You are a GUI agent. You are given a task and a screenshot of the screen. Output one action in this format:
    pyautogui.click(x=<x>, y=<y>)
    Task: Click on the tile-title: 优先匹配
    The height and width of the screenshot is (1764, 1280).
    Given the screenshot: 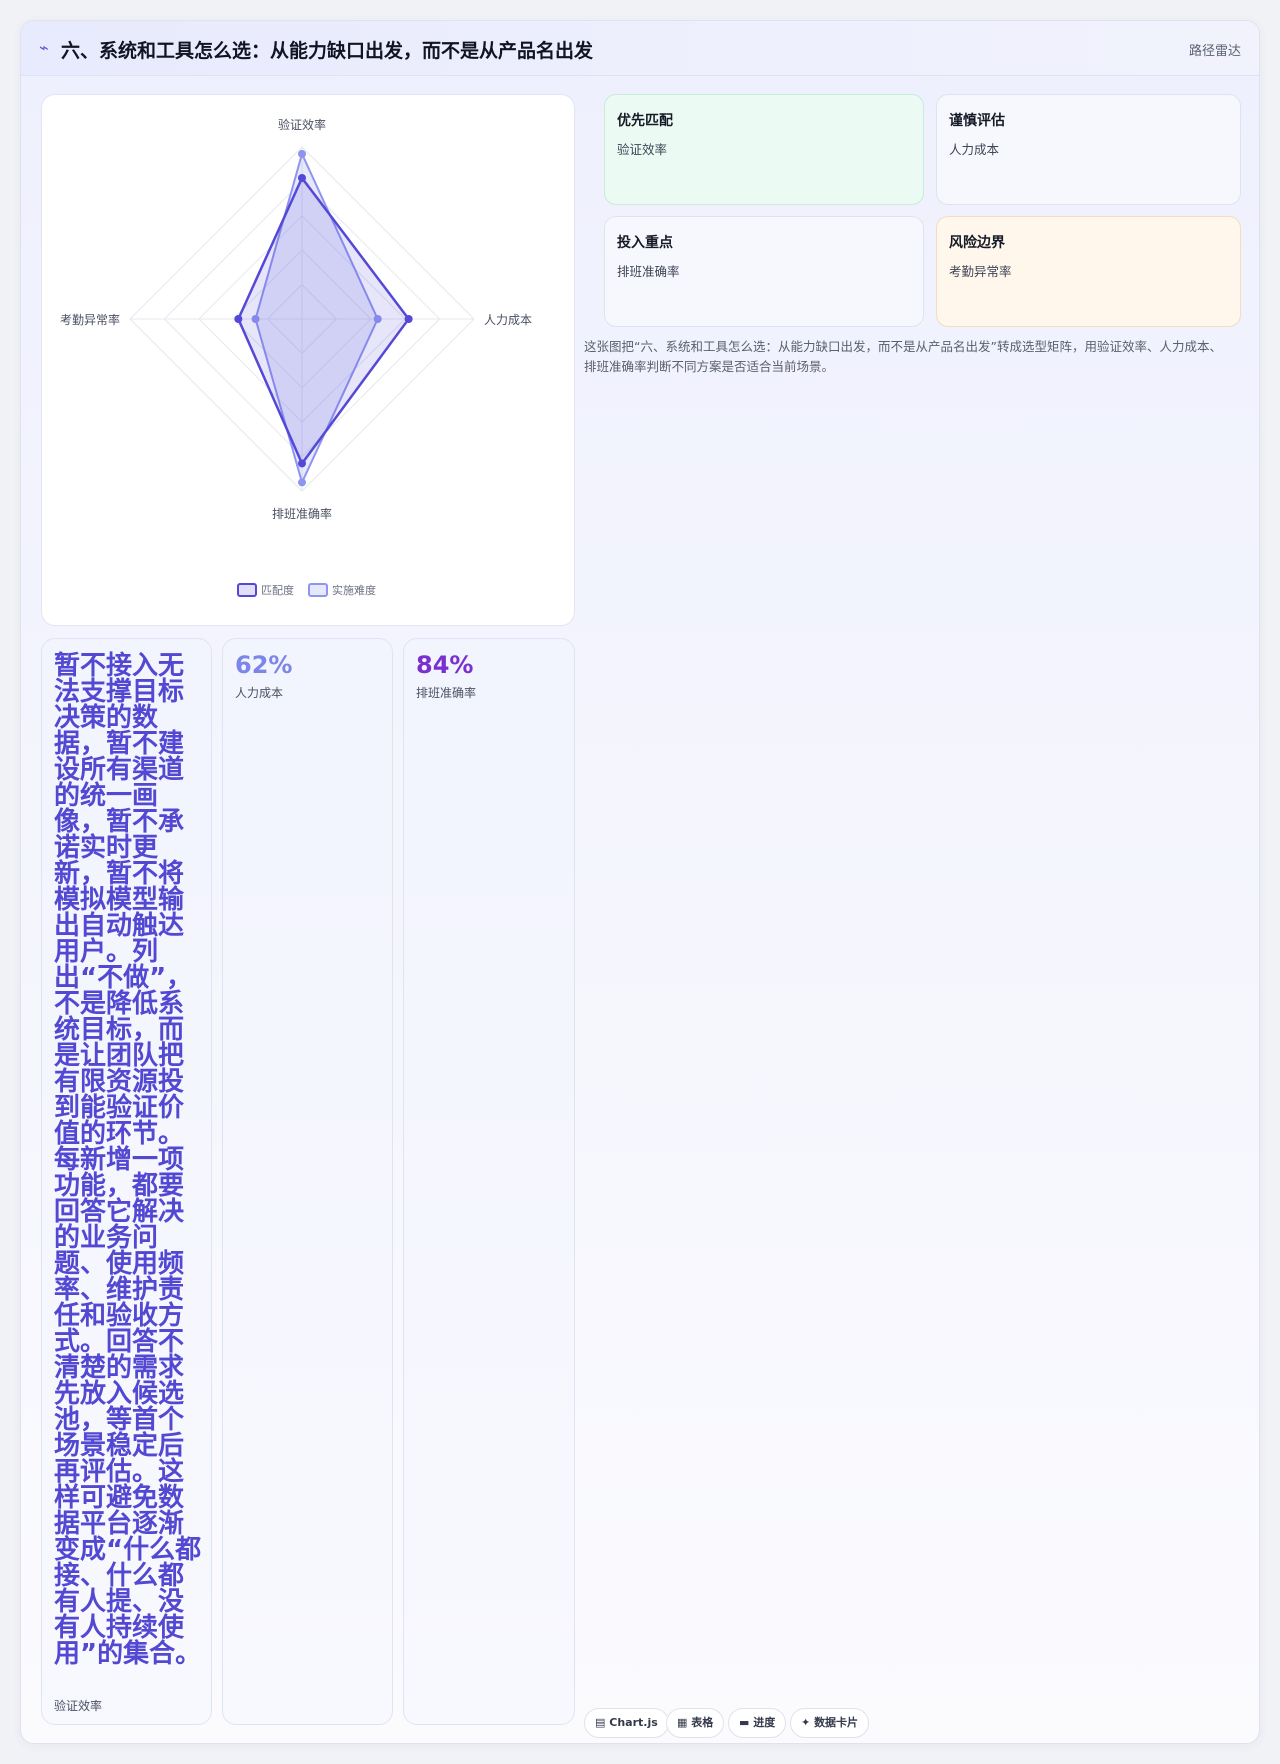 What is the action you would take?
    pyautogui.click(x=645, y=121)
    